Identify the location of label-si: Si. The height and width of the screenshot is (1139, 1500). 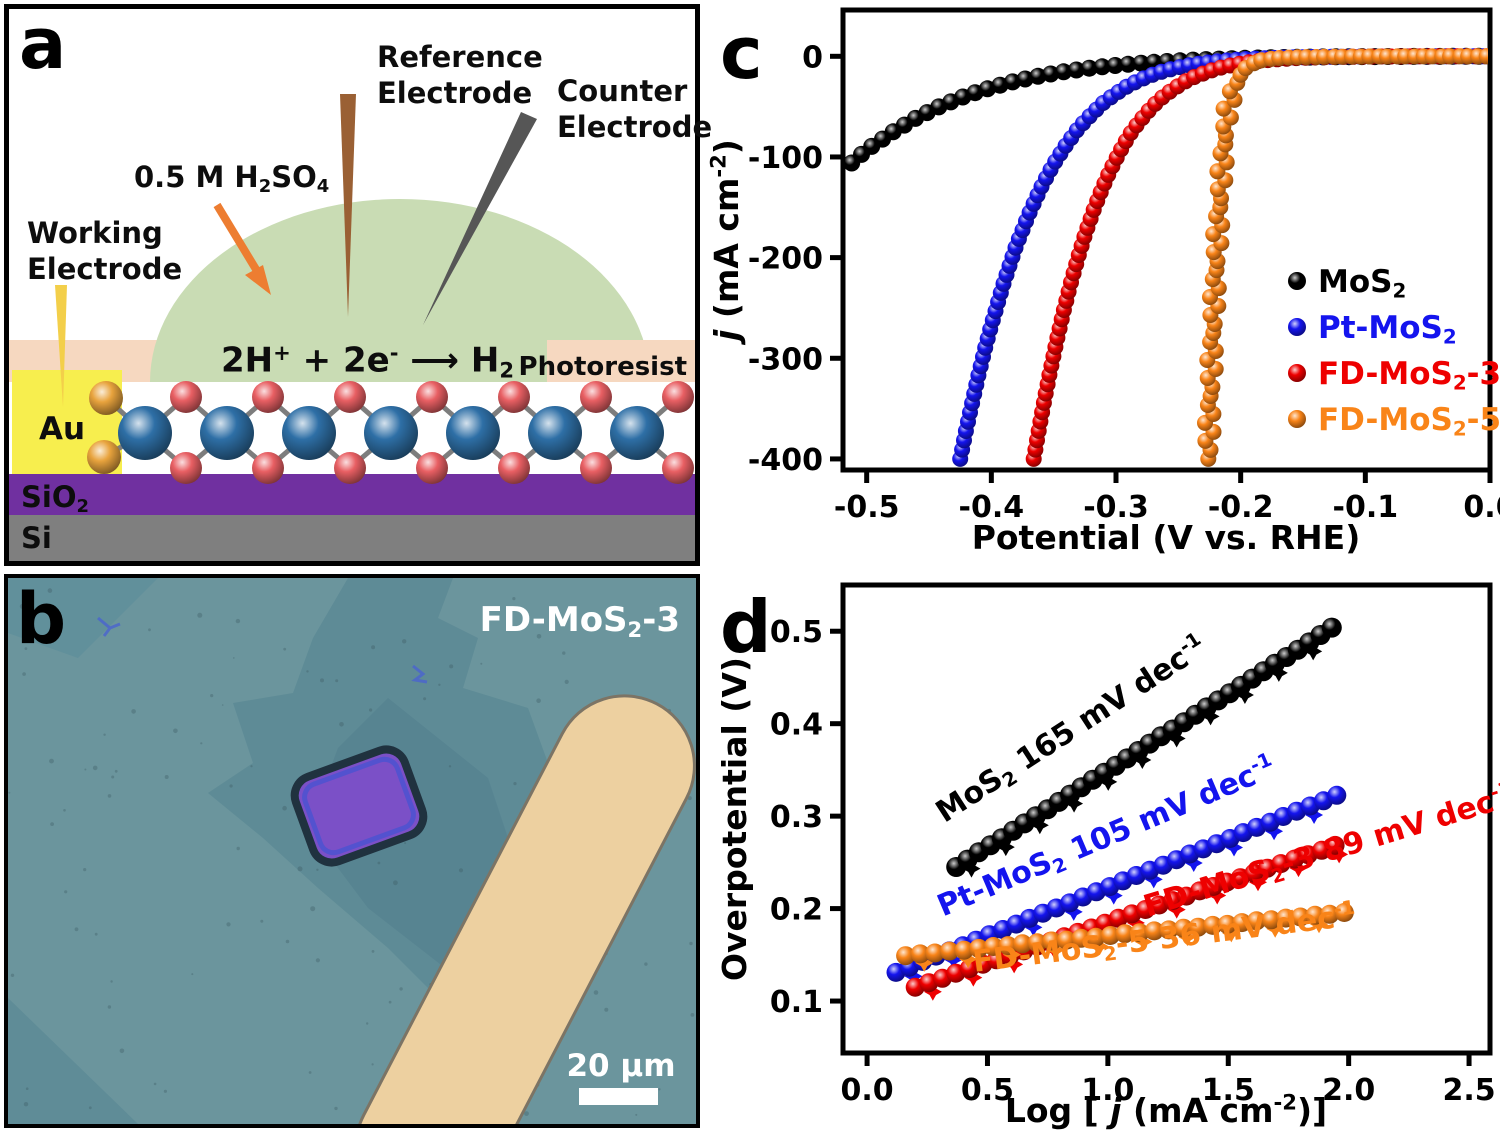
(36, 538).